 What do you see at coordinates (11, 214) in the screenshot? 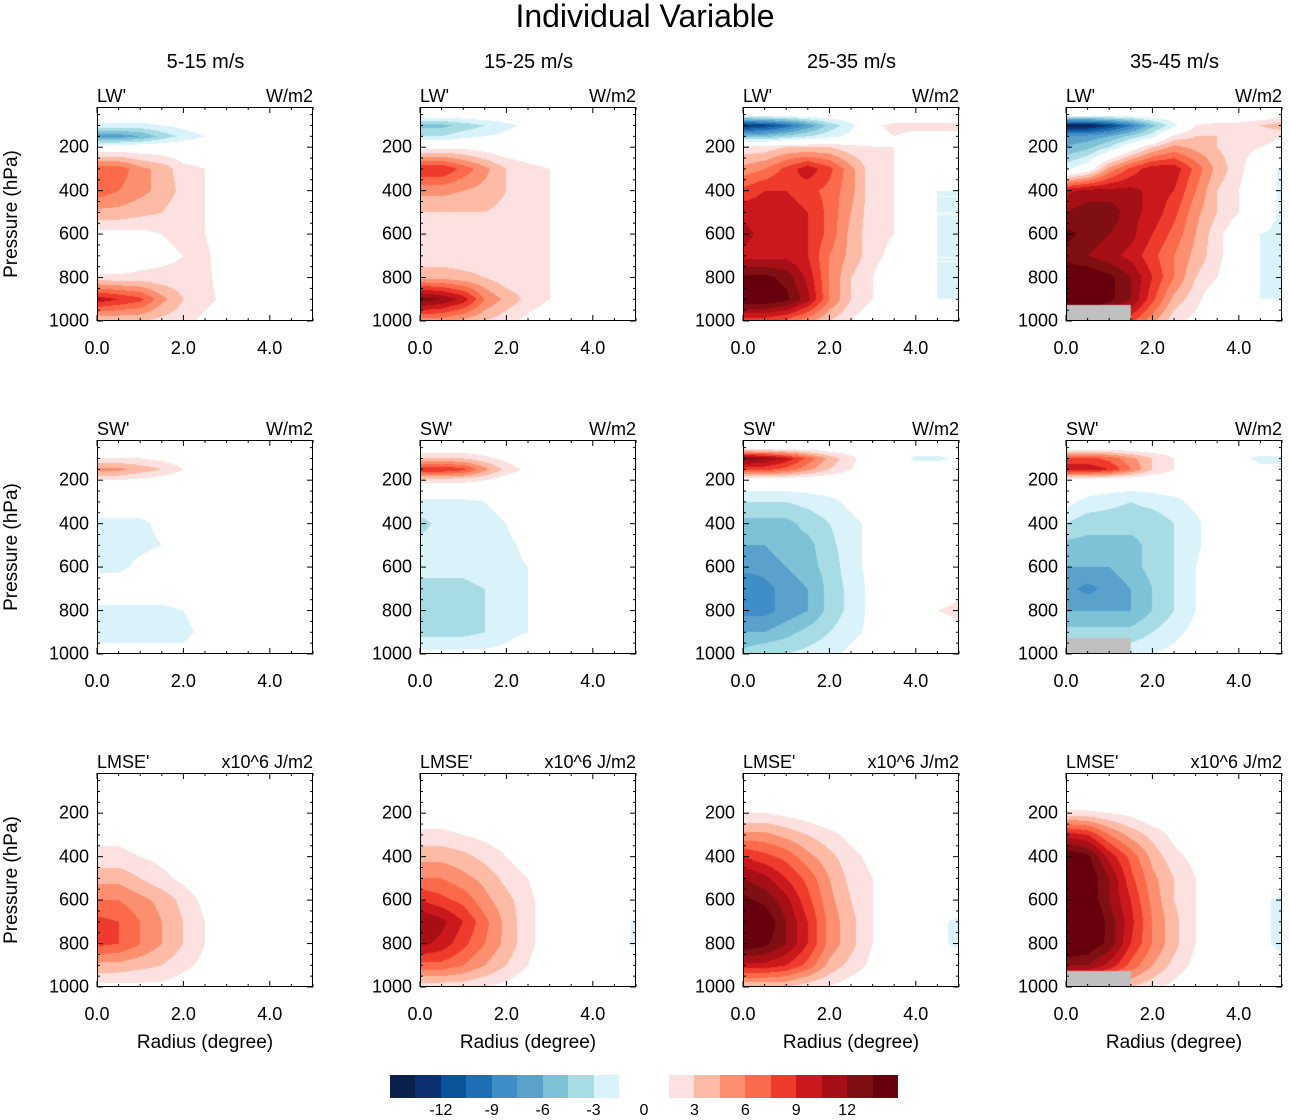
I see `y-axis-label: Pressure (hPa)` at bounding box center [11, 214].